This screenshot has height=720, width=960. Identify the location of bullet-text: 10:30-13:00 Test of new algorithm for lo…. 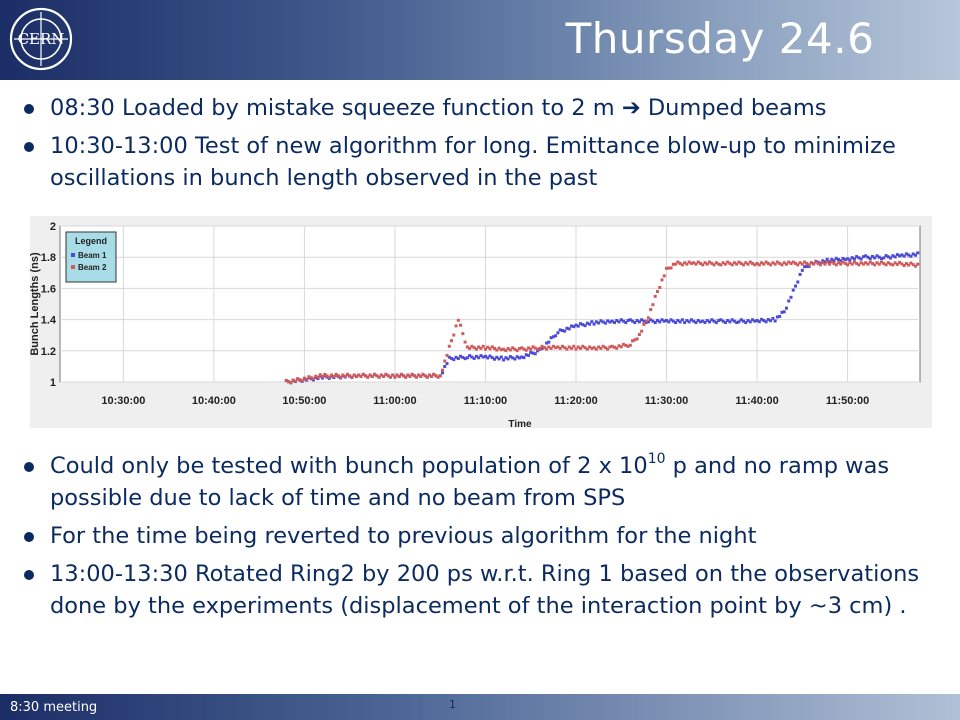
(473, 162).